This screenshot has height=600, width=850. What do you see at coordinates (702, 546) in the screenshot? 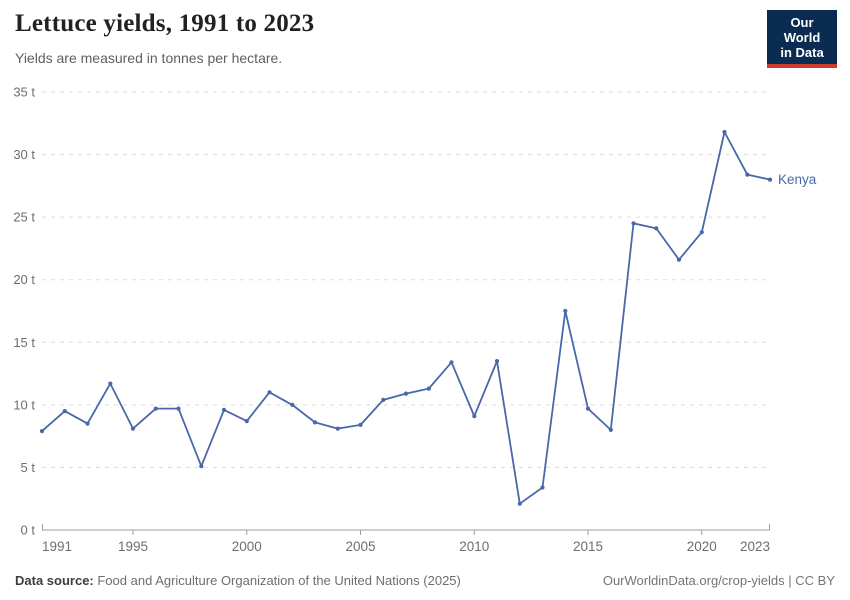
I see `x-tick-label: 2020` at bounding box center [702, 546].